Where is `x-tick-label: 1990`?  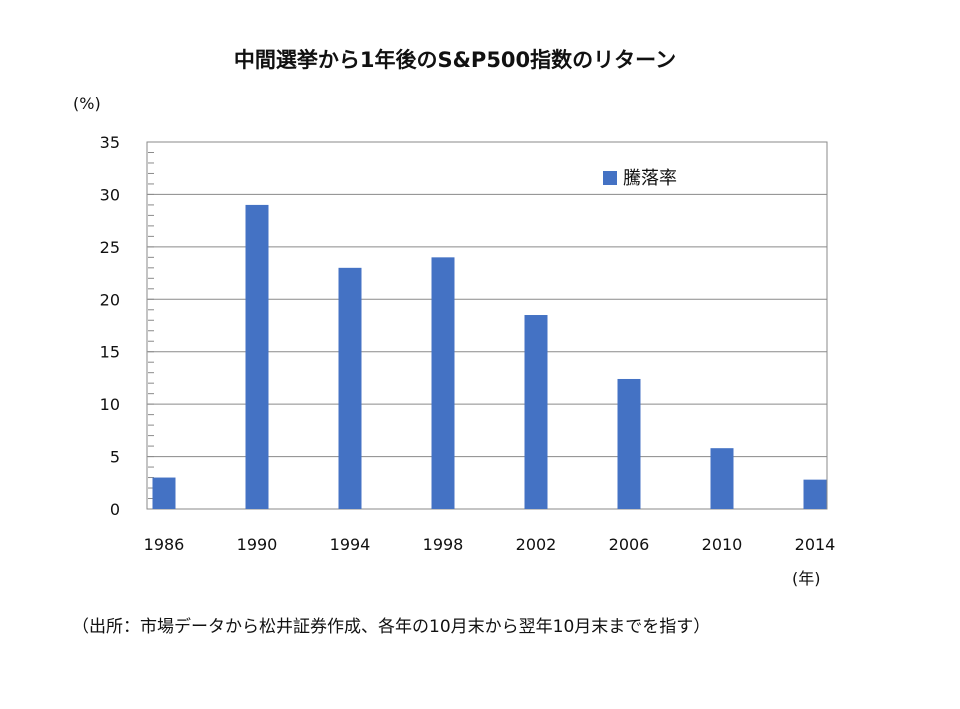
x-tick-label: 1990 is located at coordinates (257, 544).